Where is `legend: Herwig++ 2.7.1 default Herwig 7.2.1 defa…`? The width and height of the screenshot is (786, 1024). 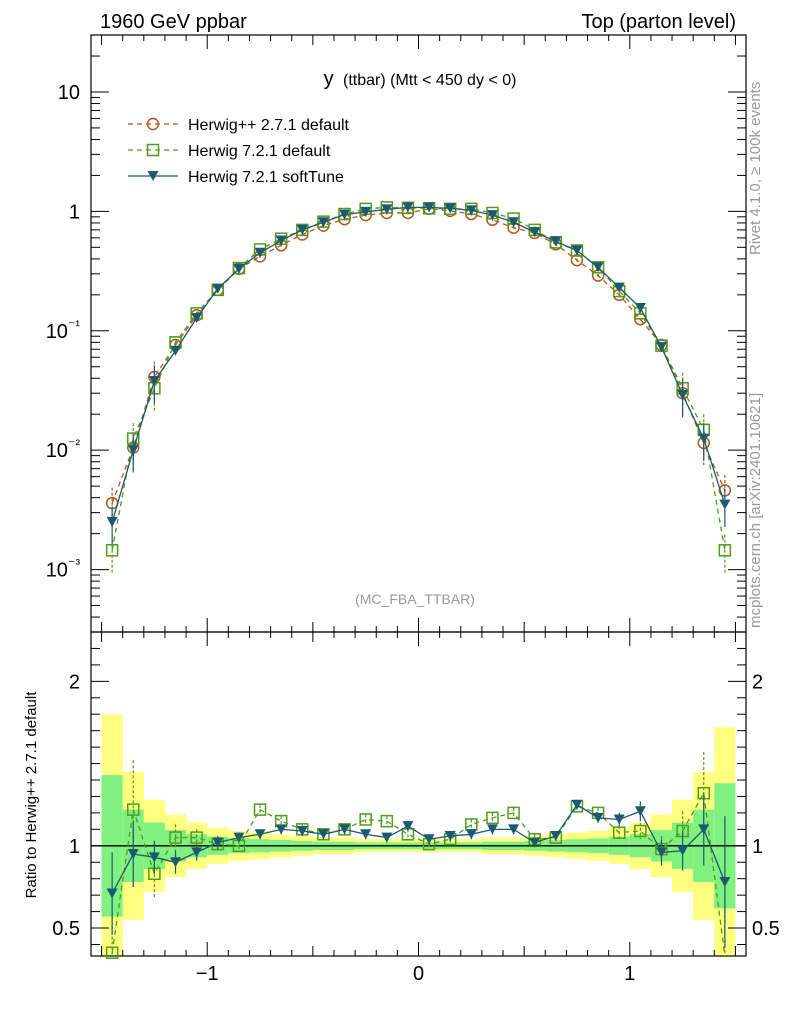 legend: Herwig++ 2.7.1 default Herwig 7.2.1 defa… is located at coordinates (239, 151).